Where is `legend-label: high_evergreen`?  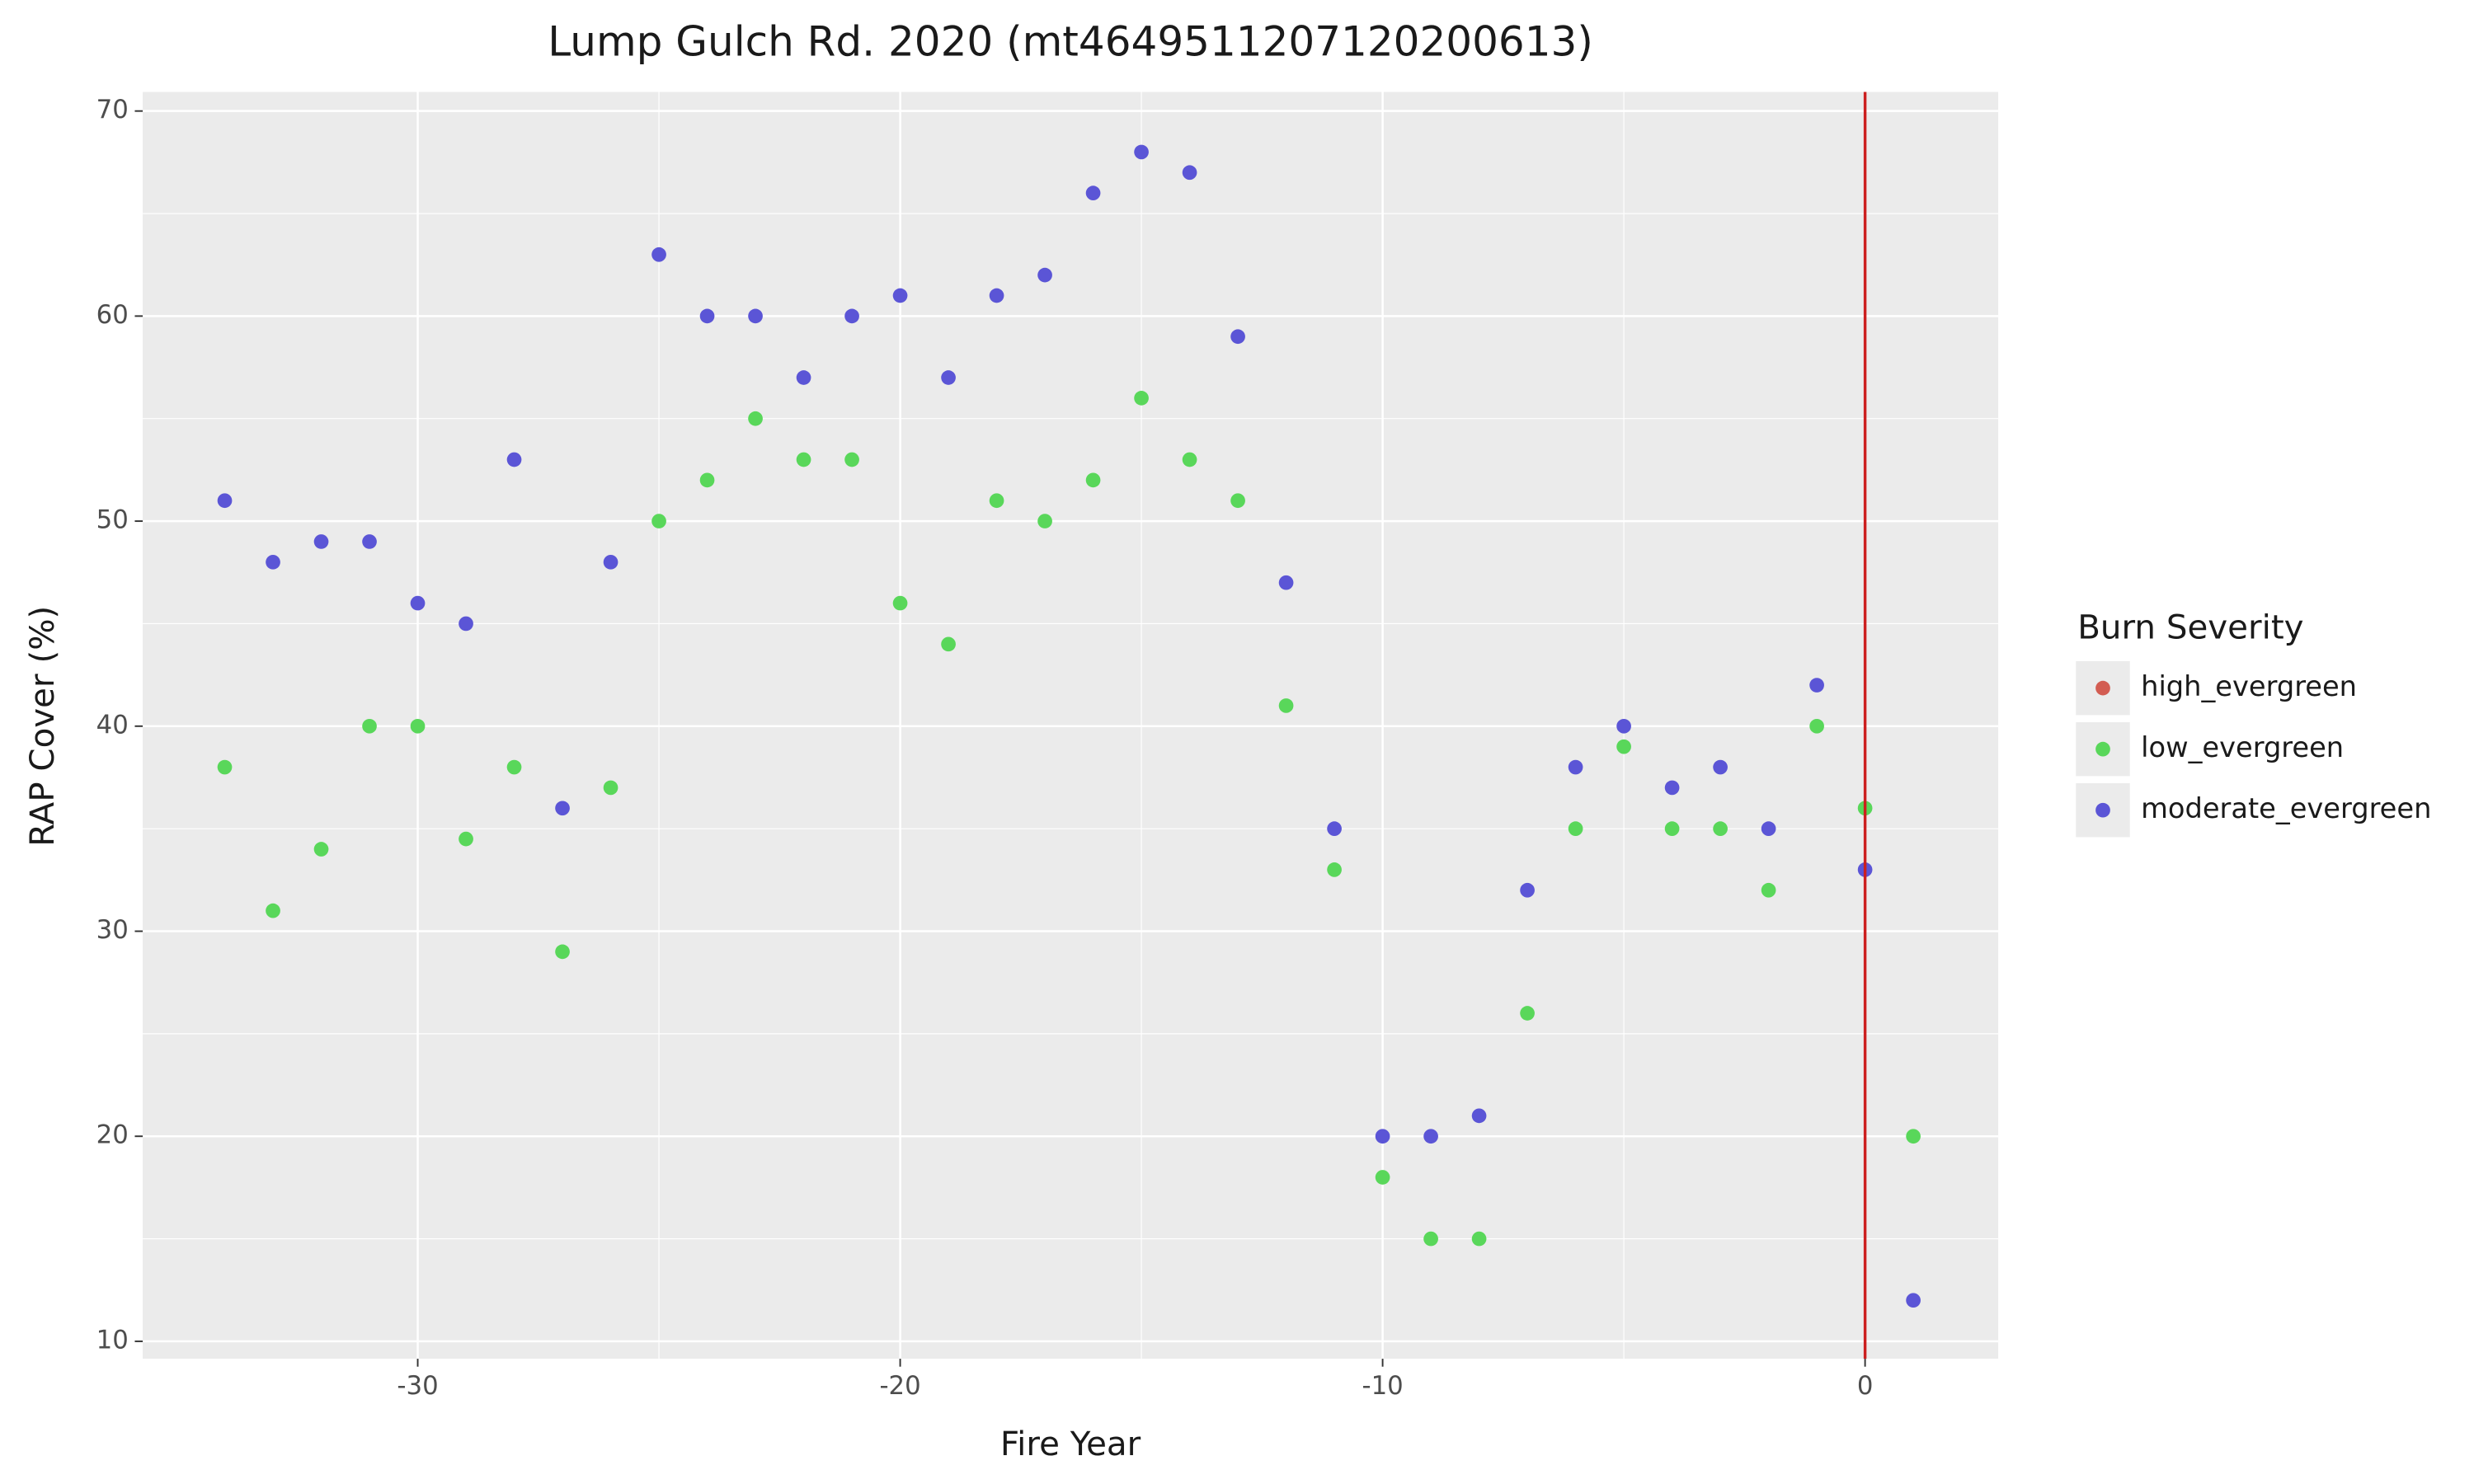
legend-label: high_evergreen is located at coordinates (2249, 686).